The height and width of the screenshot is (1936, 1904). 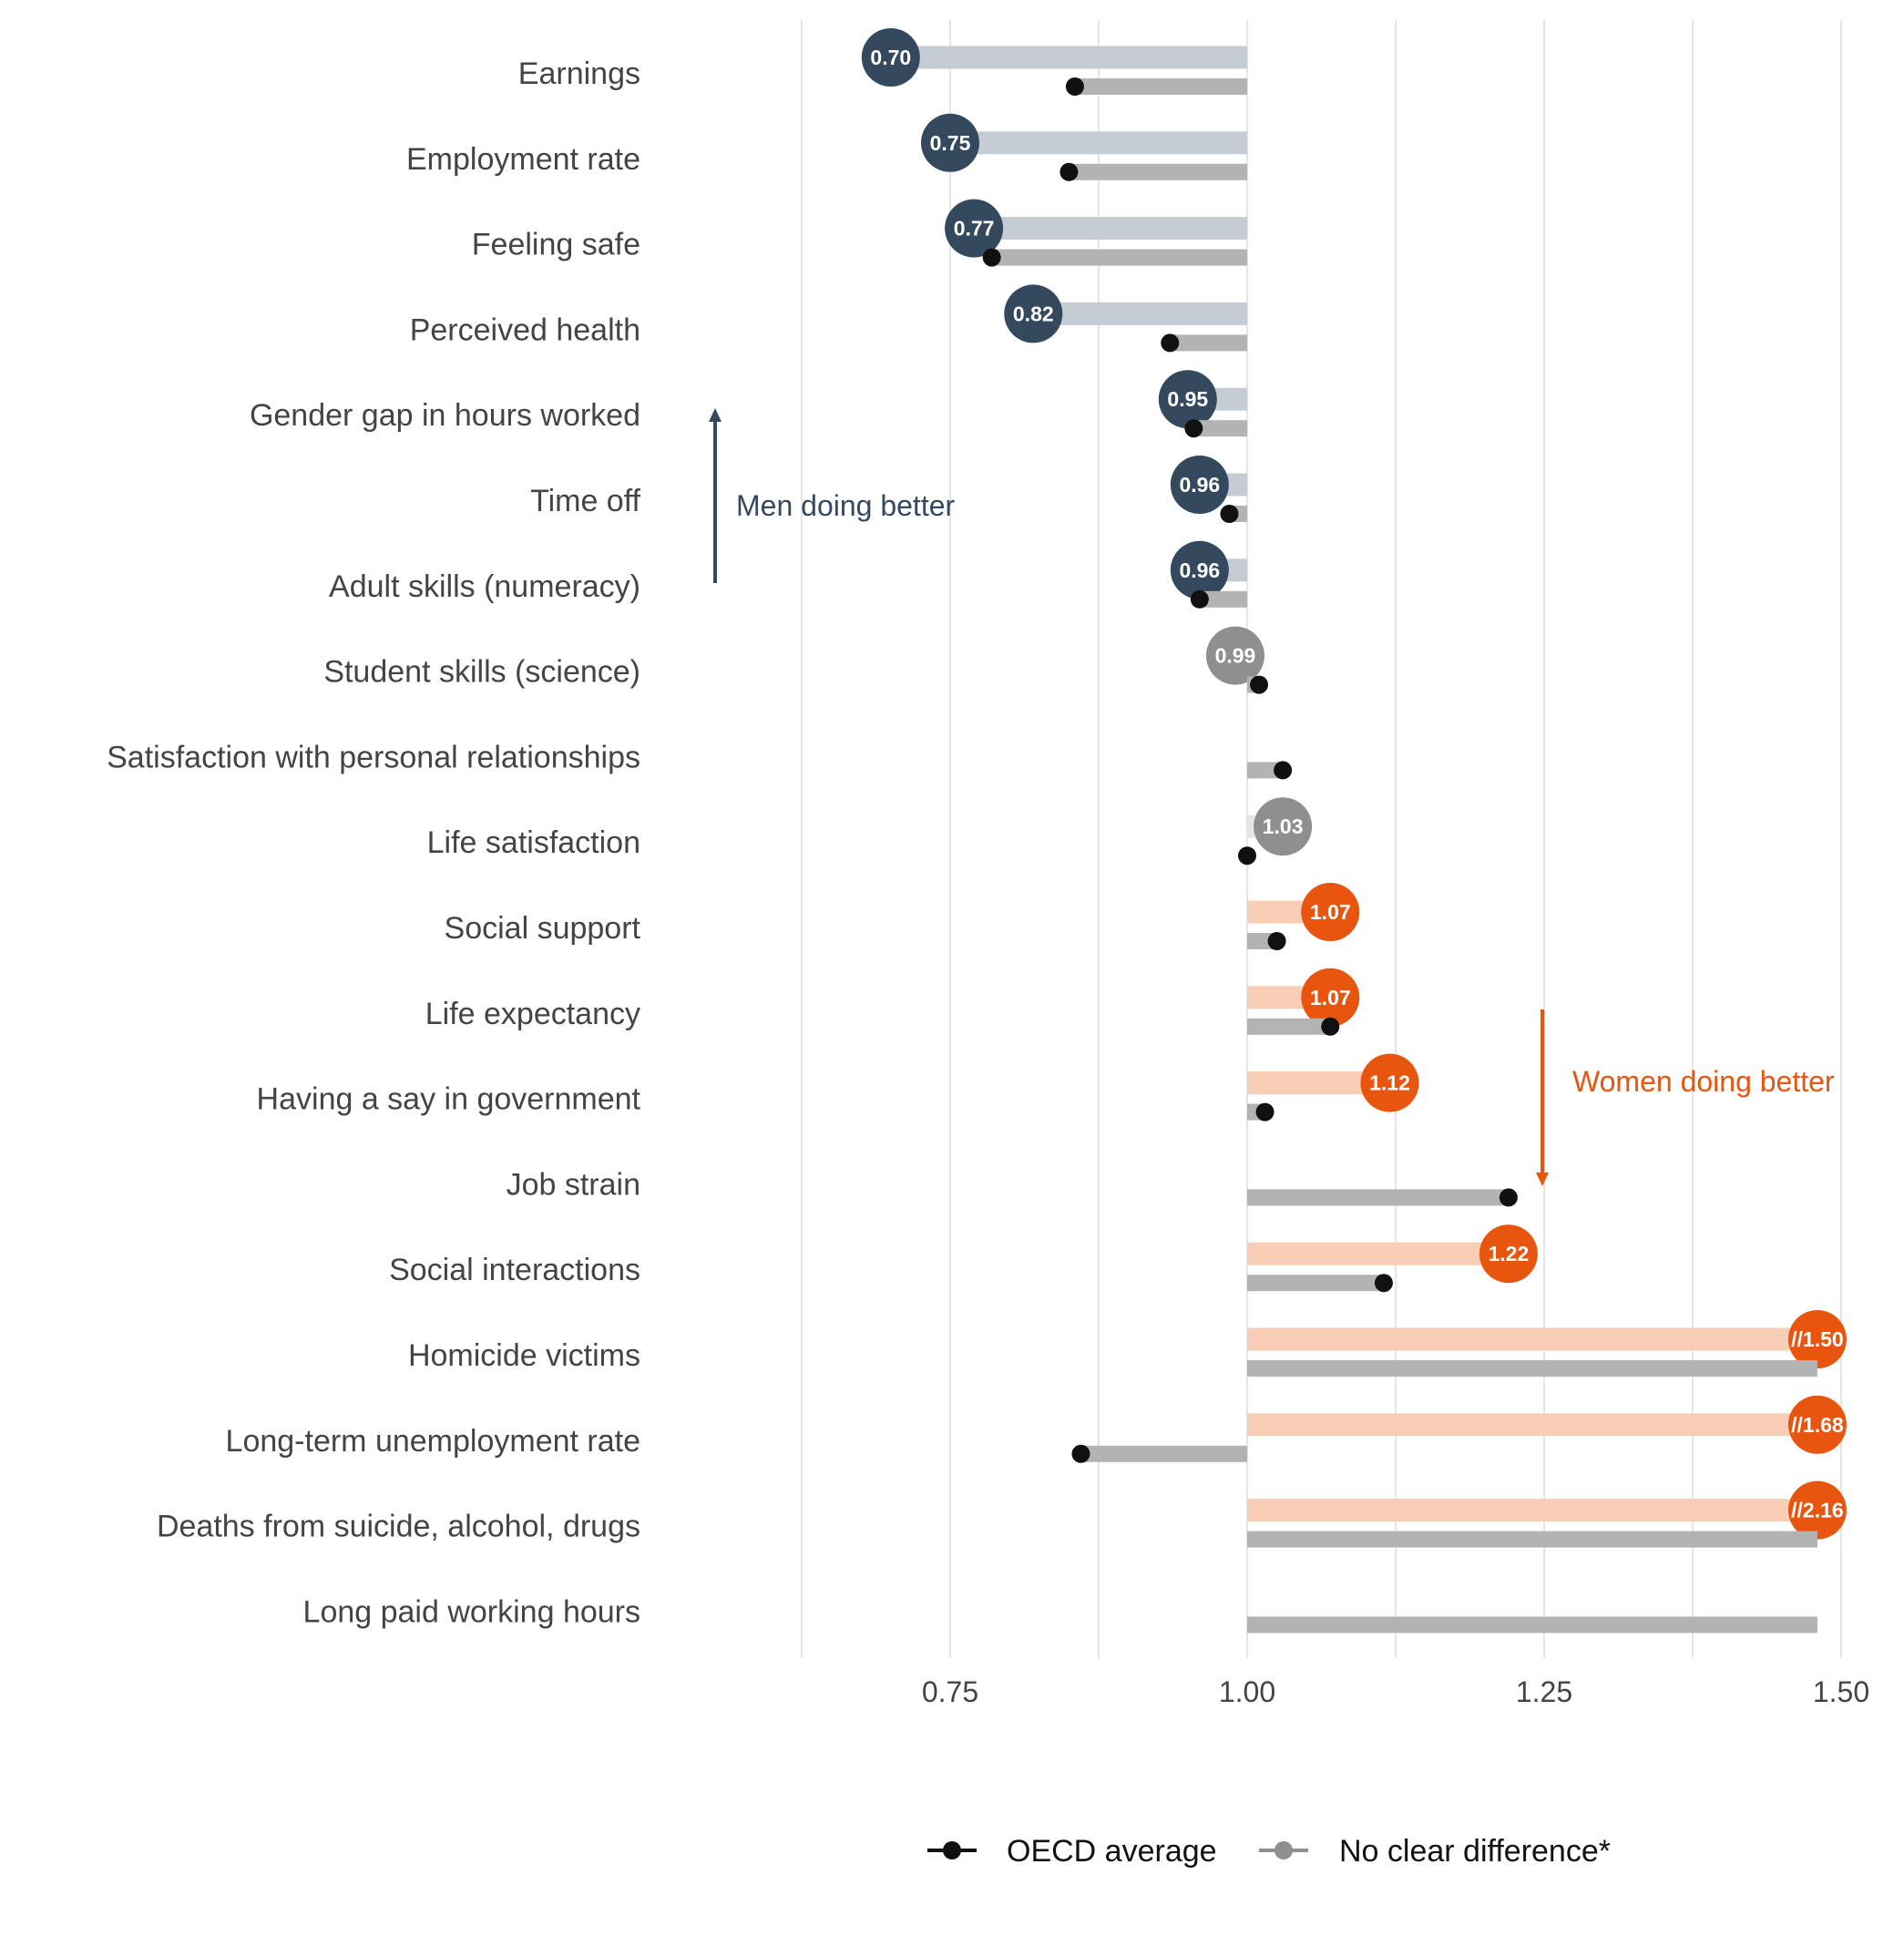 What do you see at coordinates (1396, 1691) in the screenshot?
I see `x-axis-ticks: 0.75 1.00 1.25 1.50` at bounding box center [1396, 1691].